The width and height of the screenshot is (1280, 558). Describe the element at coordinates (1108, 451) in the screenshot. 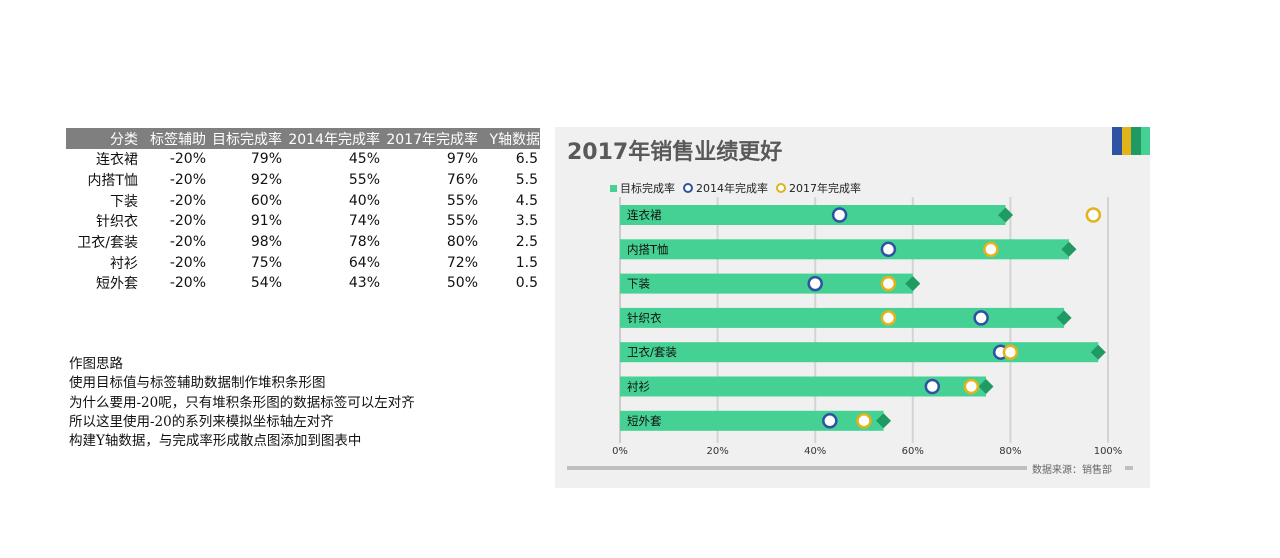

I see `x-tick-label: 100%` at that location.